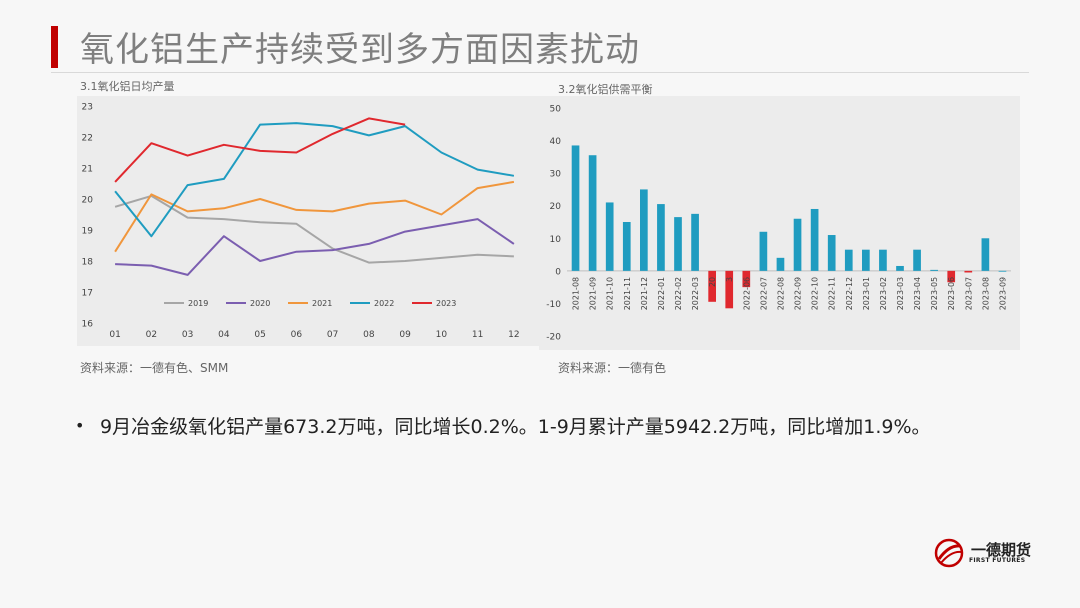 This screenshot has width=1080, height=608. Describe the element at coordinates (576, 293) in the screenshot. I see `x-tick-label: 2021-08` at that location.